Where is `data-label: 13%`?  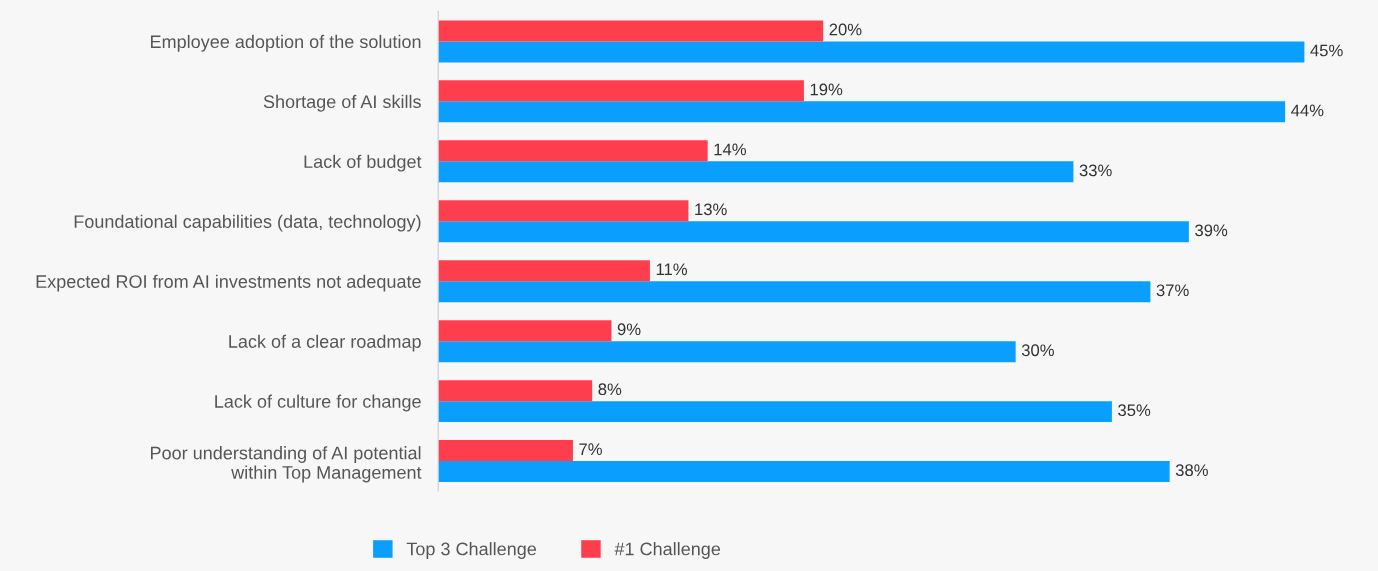
data-label: 13% is located at coordinates (711, 209).